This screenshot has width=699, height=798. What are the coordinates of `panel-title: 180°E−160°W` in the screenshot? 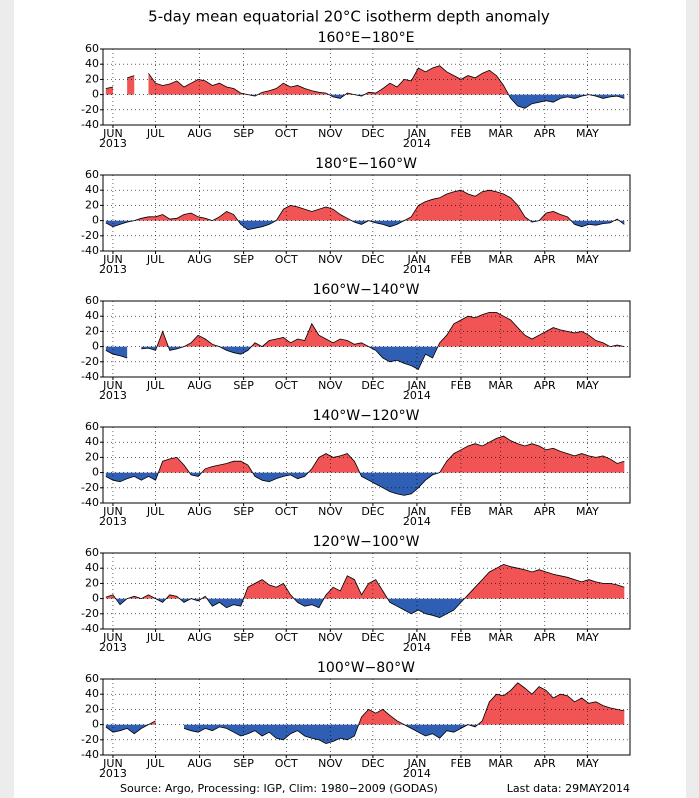 It's located at (366, 164).